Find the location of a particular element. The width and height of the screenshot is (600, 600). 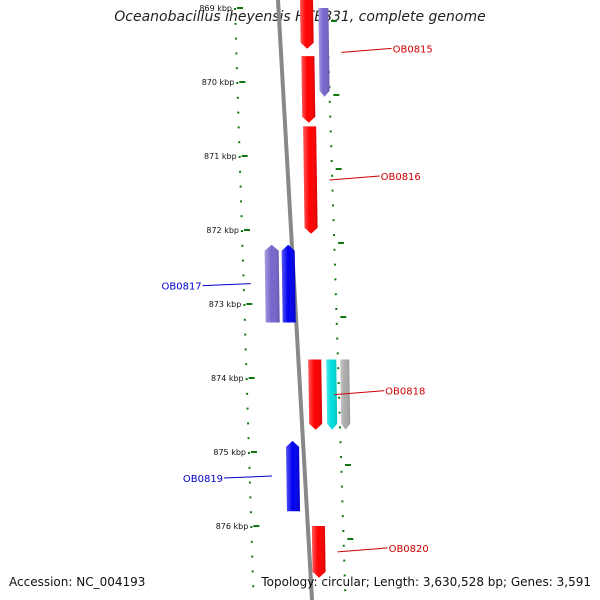

gene-label: OB0817 is located at coordinates (181, 287).